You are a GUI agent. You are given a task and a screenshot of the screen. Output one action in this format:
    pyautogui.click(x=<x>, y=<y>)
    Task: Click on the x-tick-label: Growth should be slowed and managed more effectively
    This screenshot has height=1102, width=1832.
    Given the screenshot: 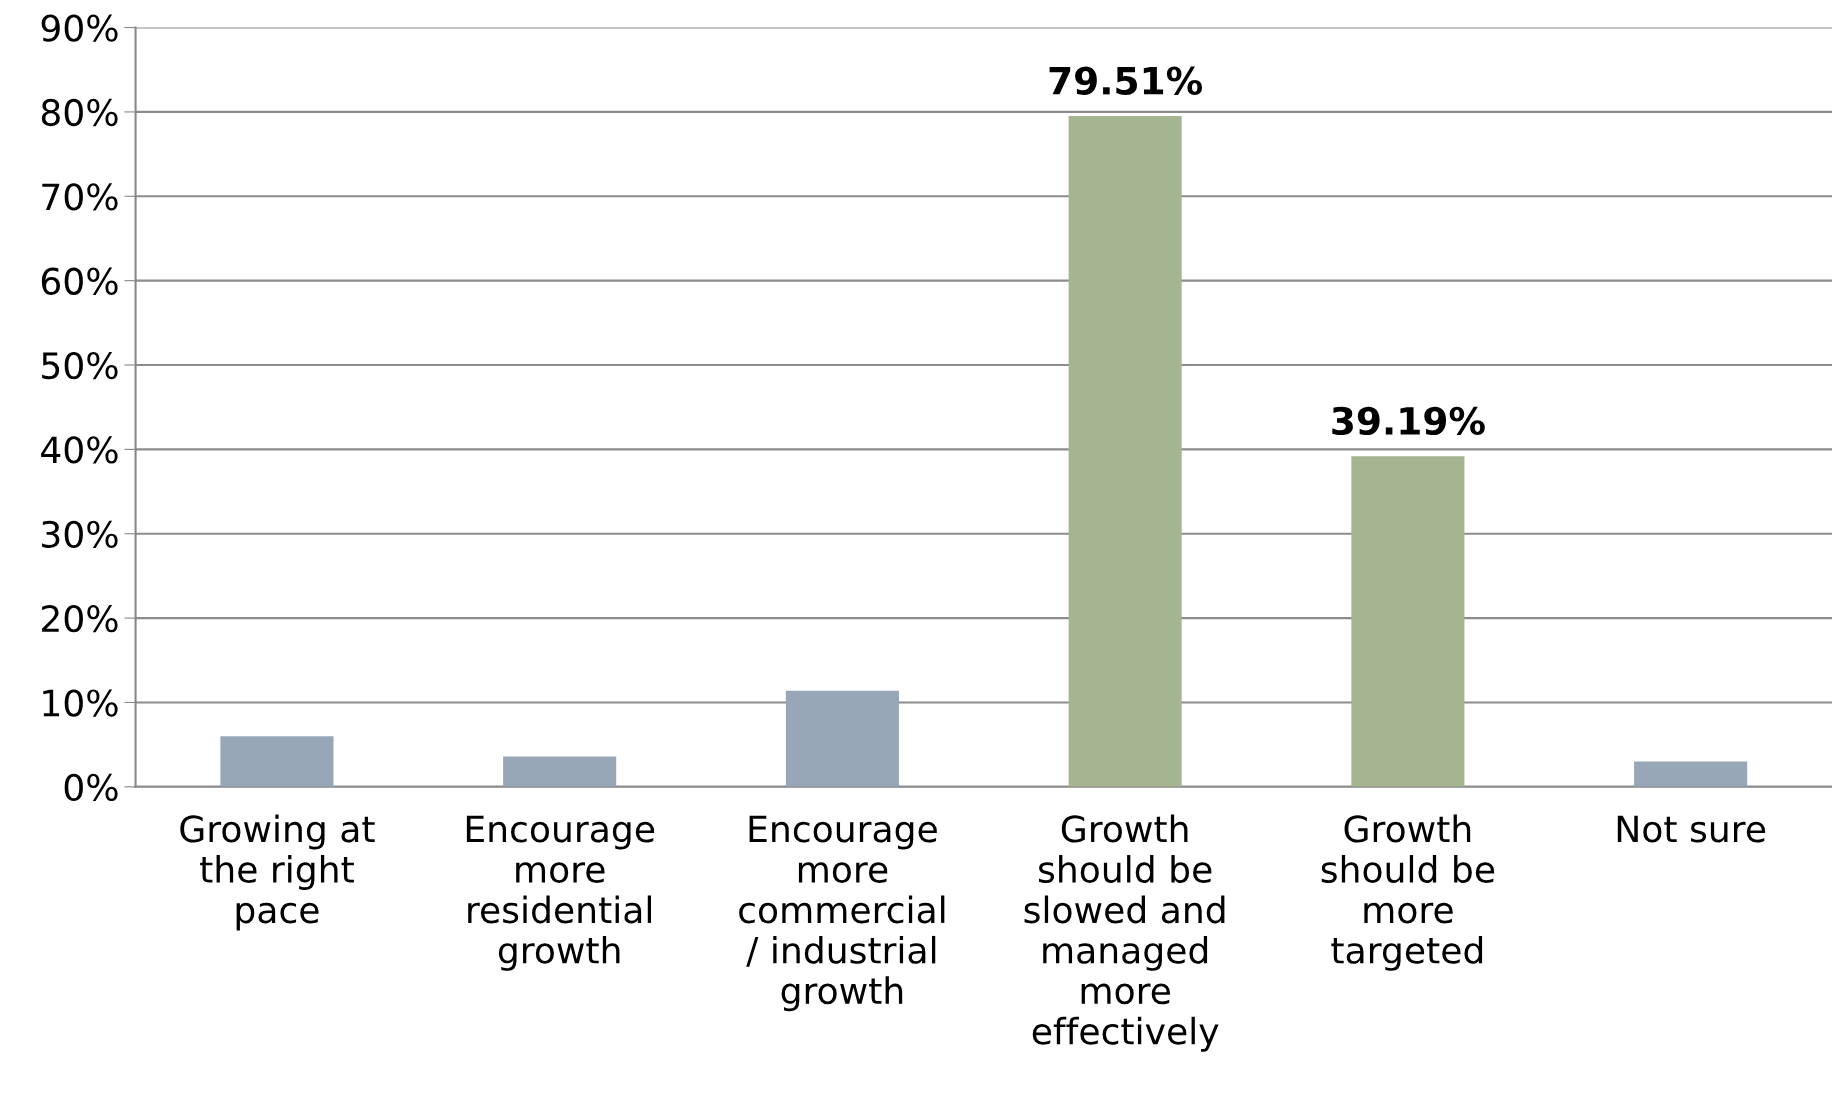 What is the action you would take?
    pyautogui.click(x=1124, y=933)
    